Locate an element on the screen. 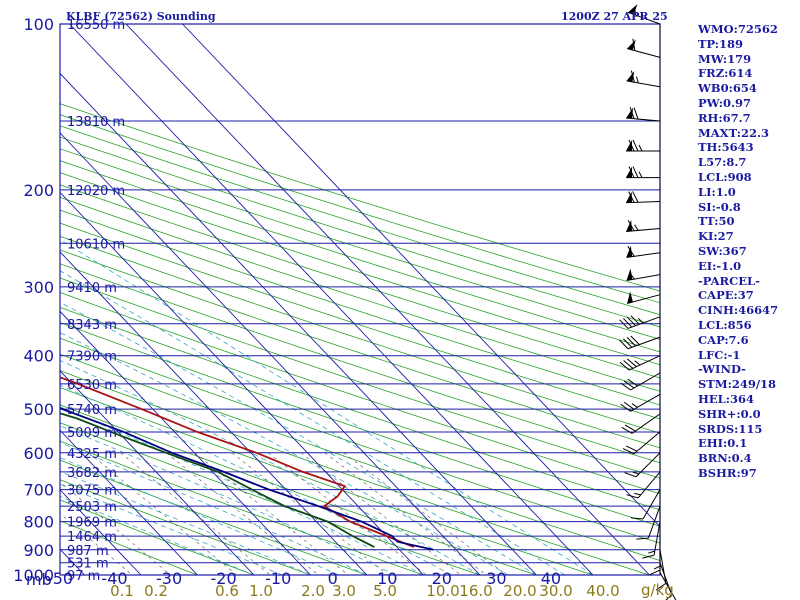  index-item: TP:189 is located at coordinates (721, 43).